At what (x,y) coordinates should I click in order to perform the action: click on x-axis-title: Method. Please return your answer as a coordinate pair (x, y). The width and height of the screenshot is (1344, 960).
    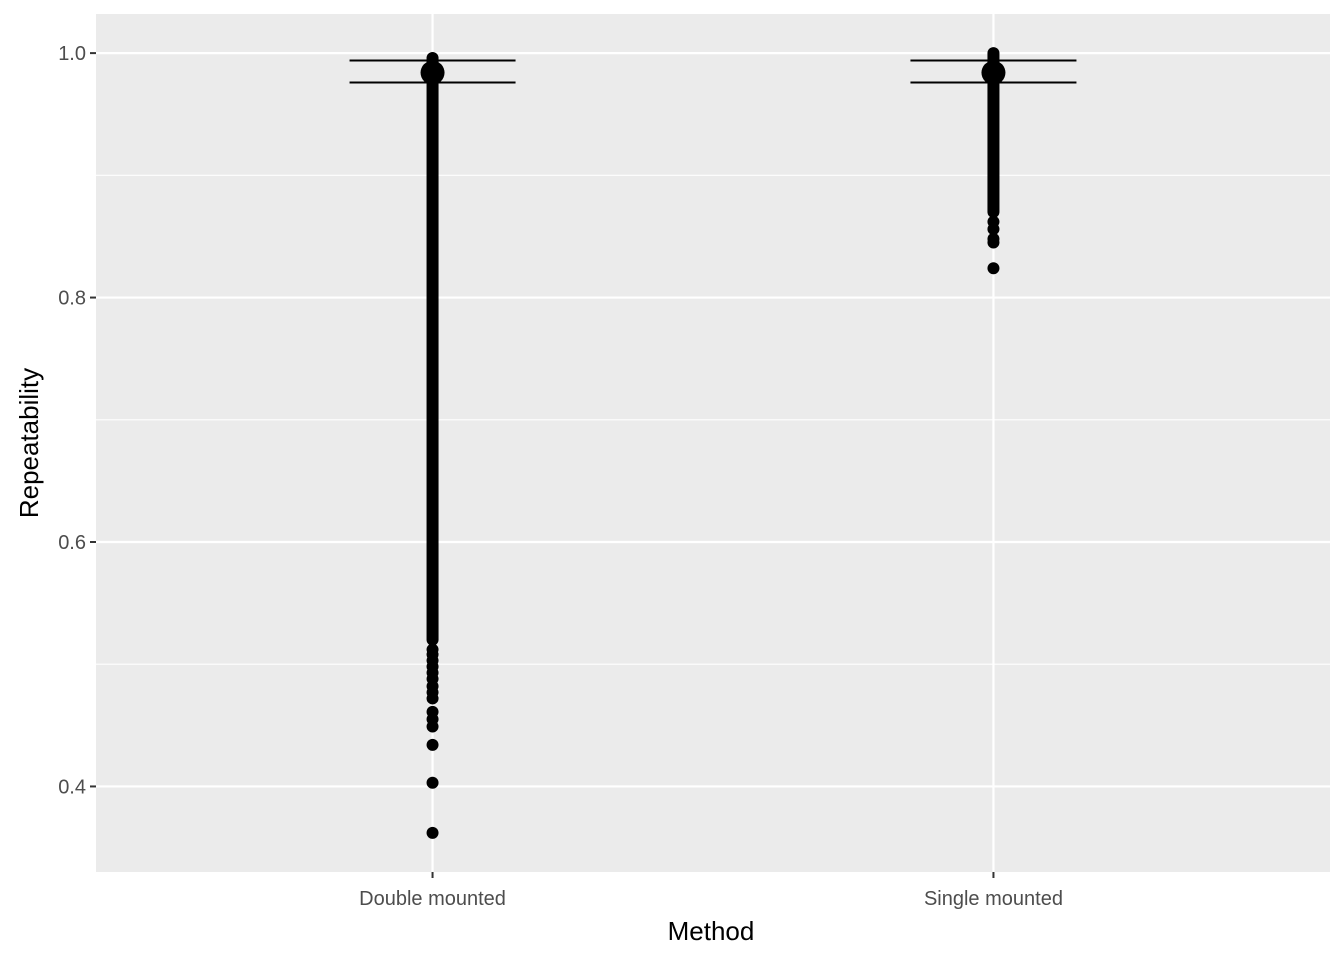
    Looking at the image, I should click on (711, 931).